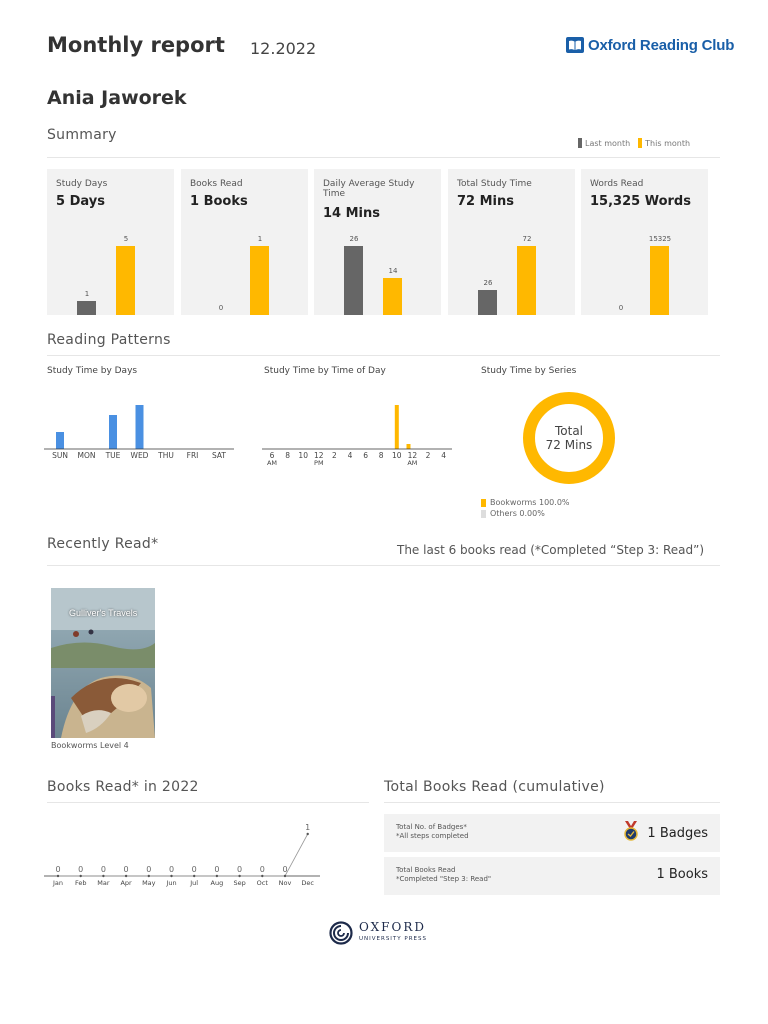 Image resolution: width=768 pixels, height=1024 pixels. Describe the element at coordinates (483, 513) in the screenshot. I see `series-swatch-others` at that location.